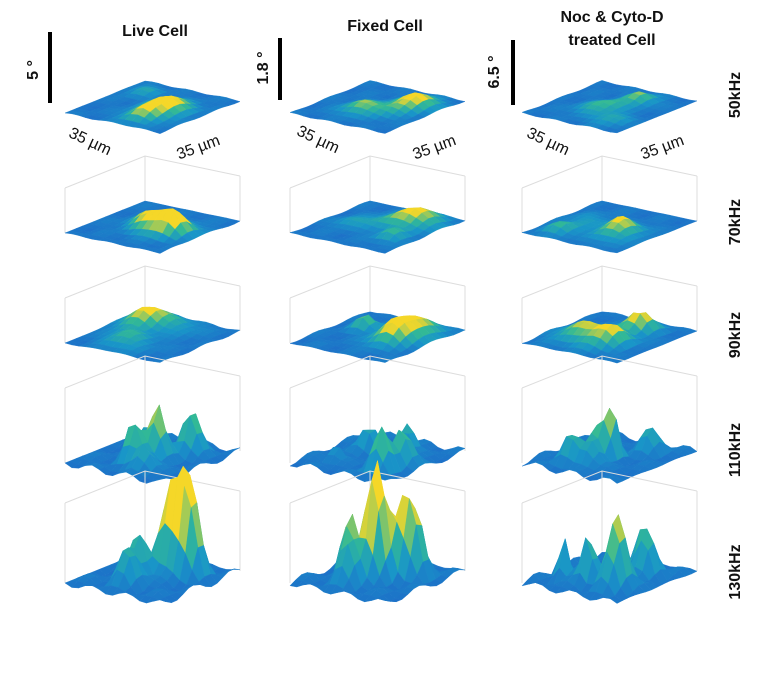 The height and width of the screenshot is (696, 776). Describe the element at coordinates (155, 31) in the screenshot. I see `column-title: Live Cell` at that location.